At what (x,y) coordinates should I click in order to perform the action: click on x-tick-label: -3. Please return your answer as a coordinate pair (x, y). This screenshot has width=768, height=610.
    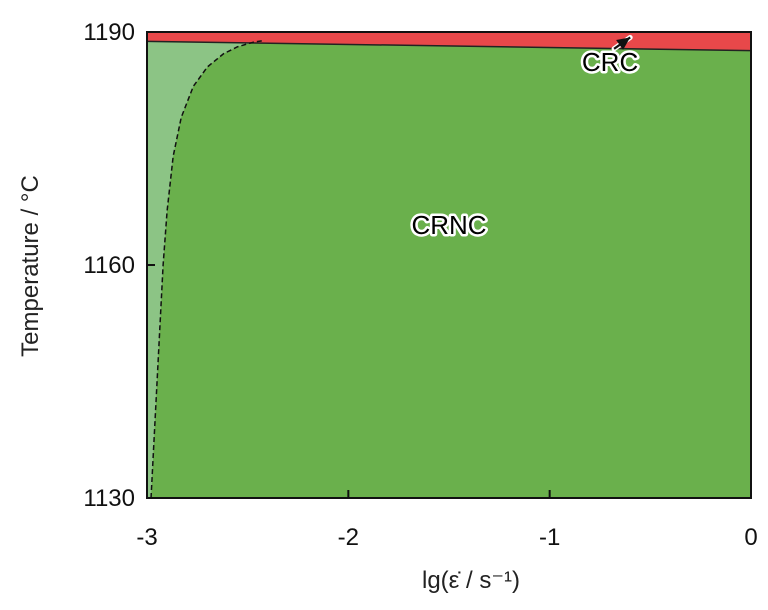
    Looking at the image, I should click on (146, 537).